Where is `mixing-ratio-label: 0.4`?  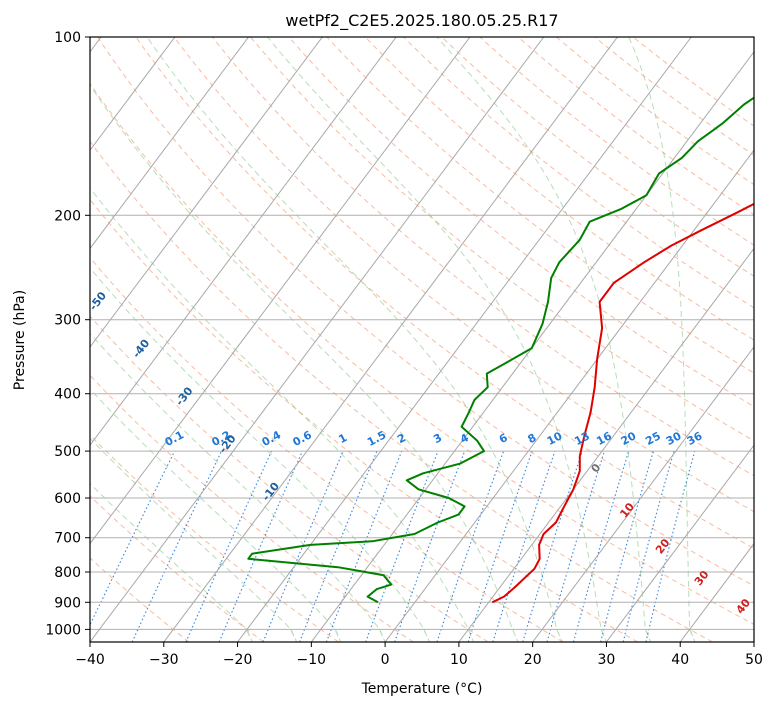 mixing-ratio-label: 0.4 is located at coordinates (272, 438).